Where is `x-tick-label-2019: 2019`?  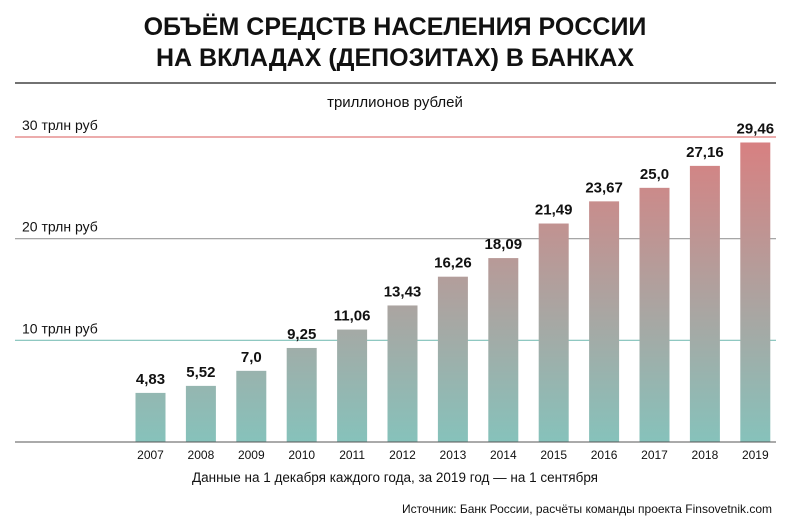
x-tick-label-2019: 2019 is located at coordinates (755, 455).